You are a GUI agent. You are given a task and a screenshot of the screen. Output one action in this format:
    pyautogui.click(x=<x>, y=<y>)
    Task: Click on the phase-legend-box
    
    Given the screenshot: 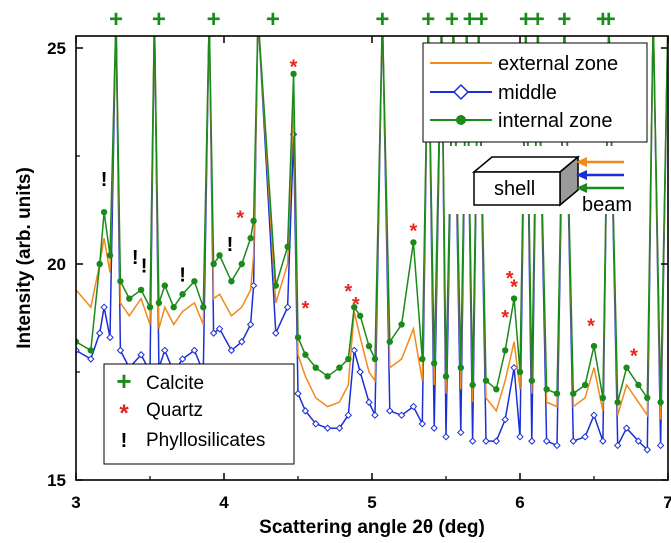 What is the action you would take?
    pyautogui.click(x=199, y=414)
    